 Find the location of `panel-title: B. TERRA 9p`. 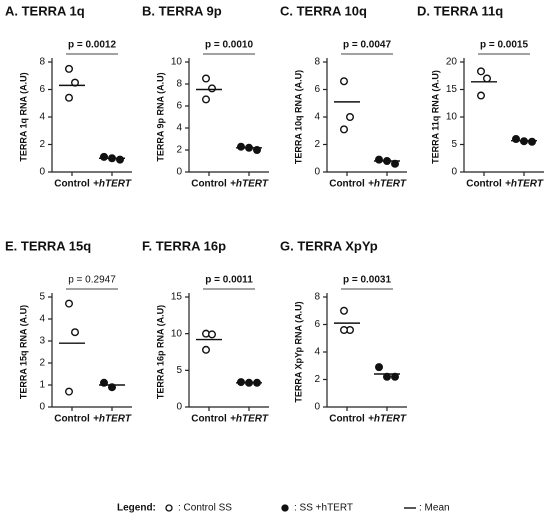

panel-title: B. TERRA 9p is located at coordinates (182, 10).